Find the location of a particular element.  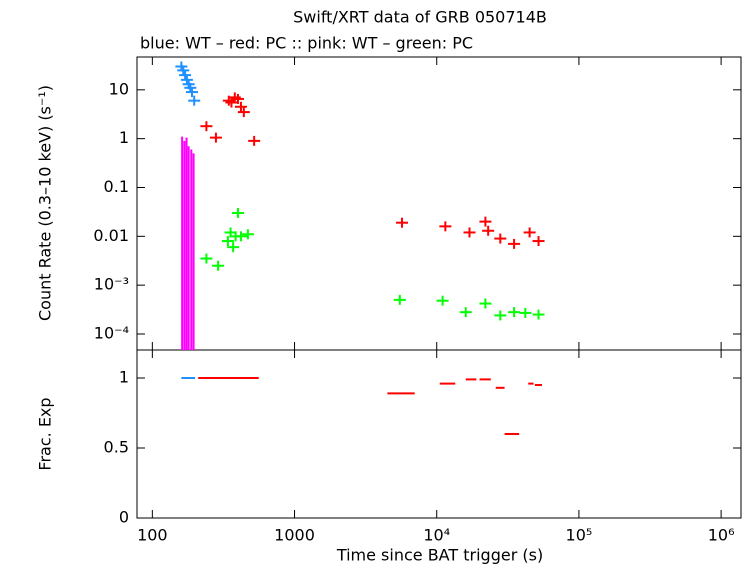

chart-title: Swift/XRT data of GRB 050714B is located at coordinates (420, 17).